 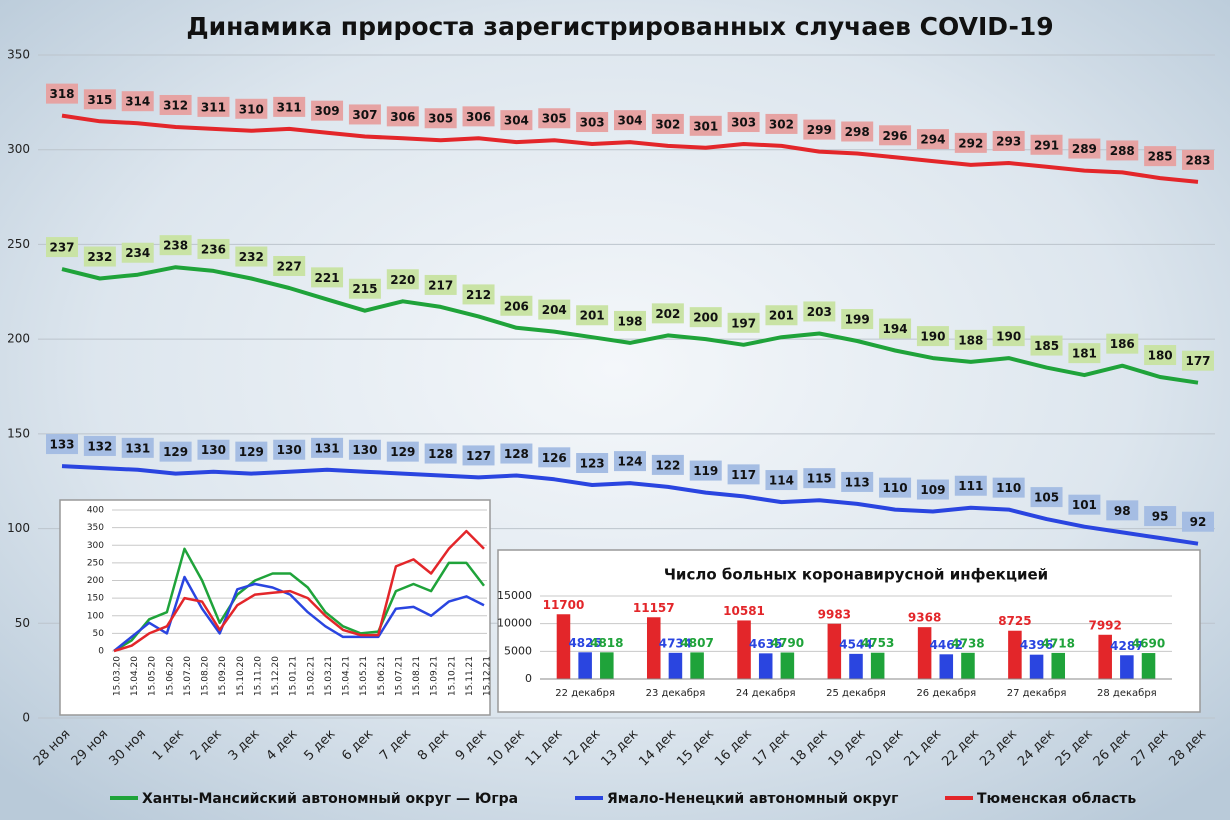 I want to click on x-tick-label: 15.05.20, so click(x=153, y=676).